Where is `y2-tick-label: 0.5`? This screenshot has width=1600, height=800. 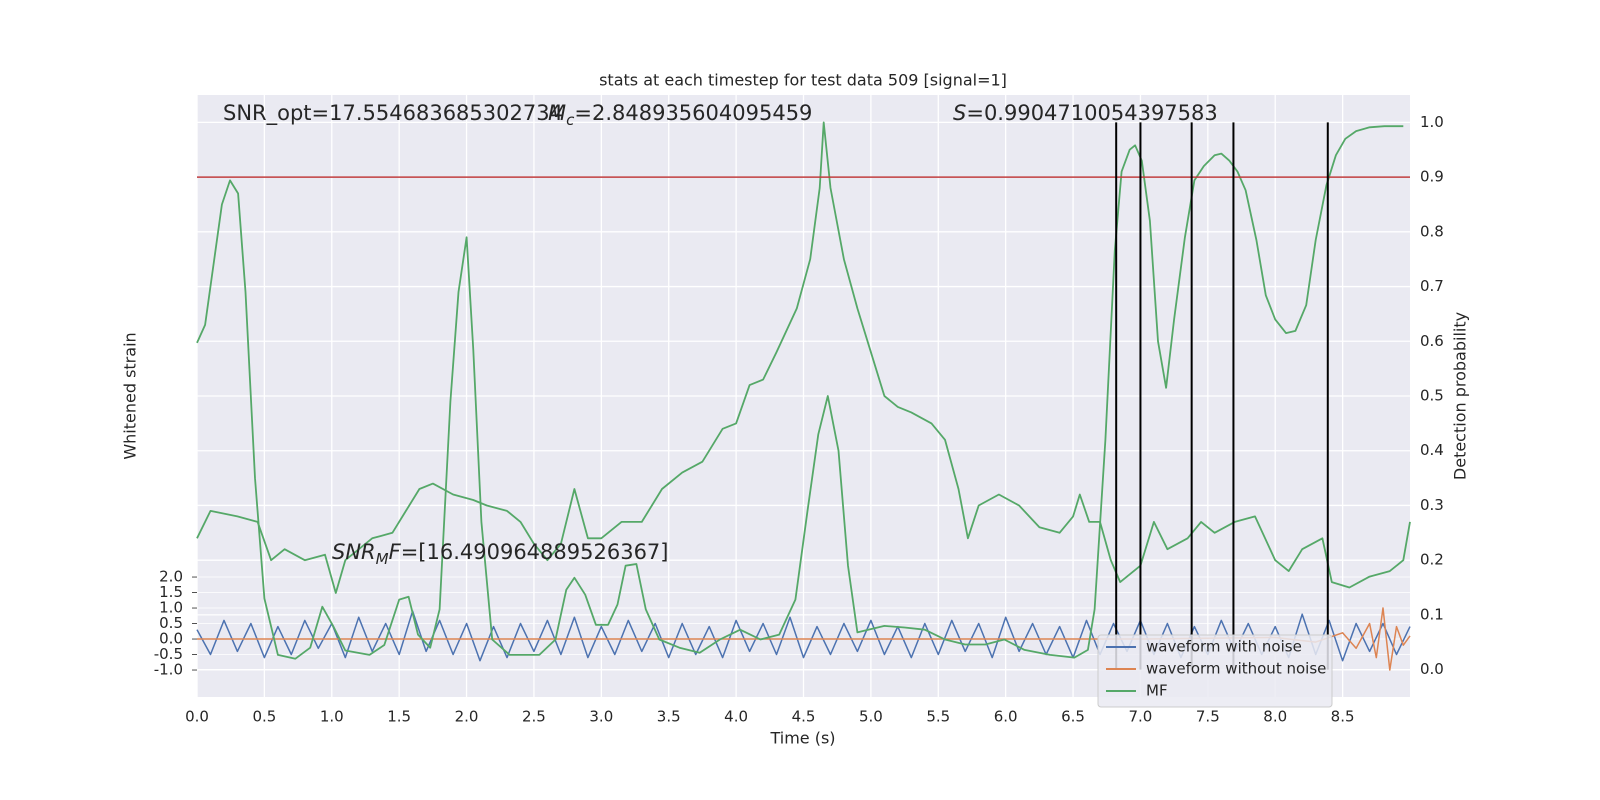 y2-tick-label: 0.5 is located at coordinates (1432, 396).